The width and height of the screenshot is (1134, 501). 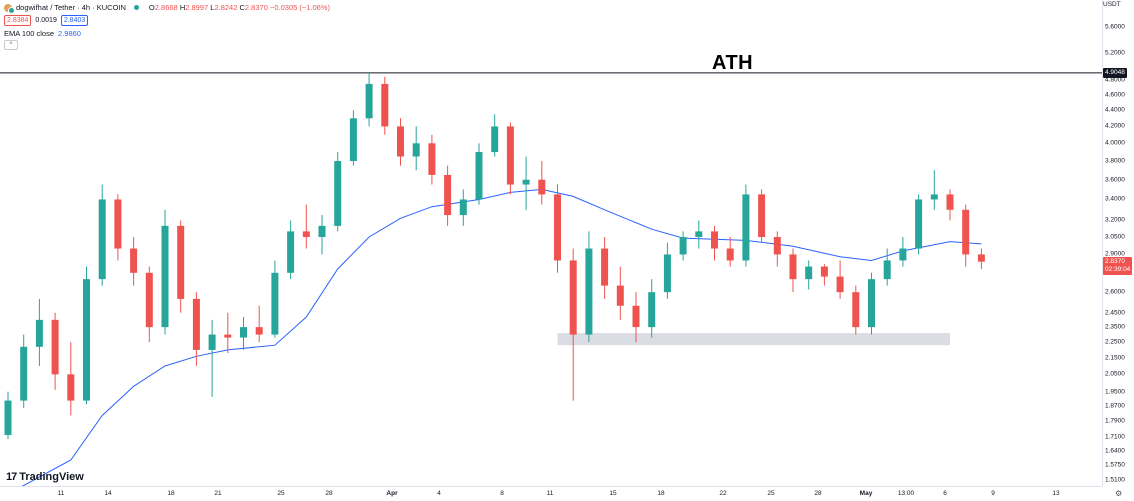 I want to click on change-value: −0.0305 (−1.06%), so click(x=300, y=7).